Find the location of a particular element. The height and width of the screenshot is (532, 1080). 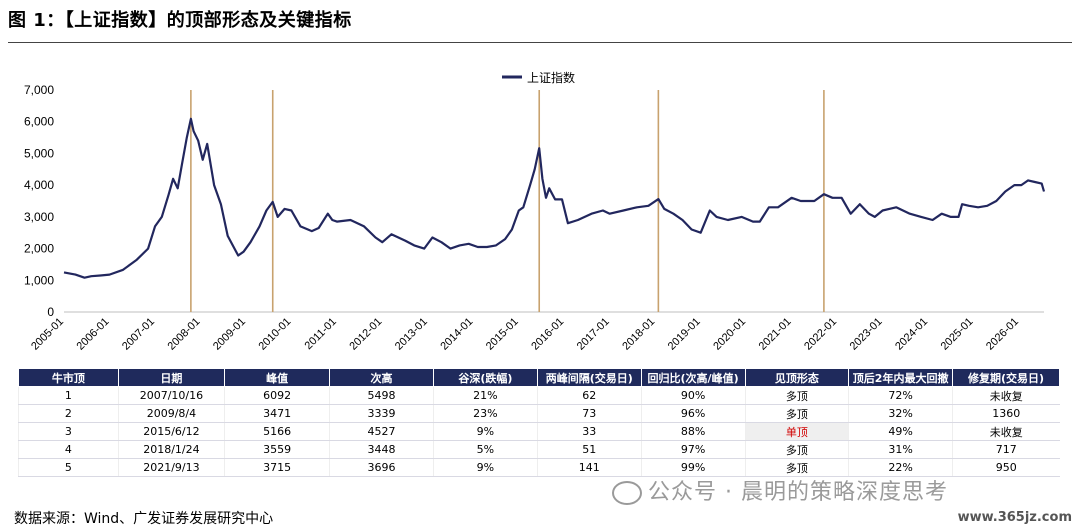

header-cell: 回归比(次高/峰值) is located at coordinates (693, 377).